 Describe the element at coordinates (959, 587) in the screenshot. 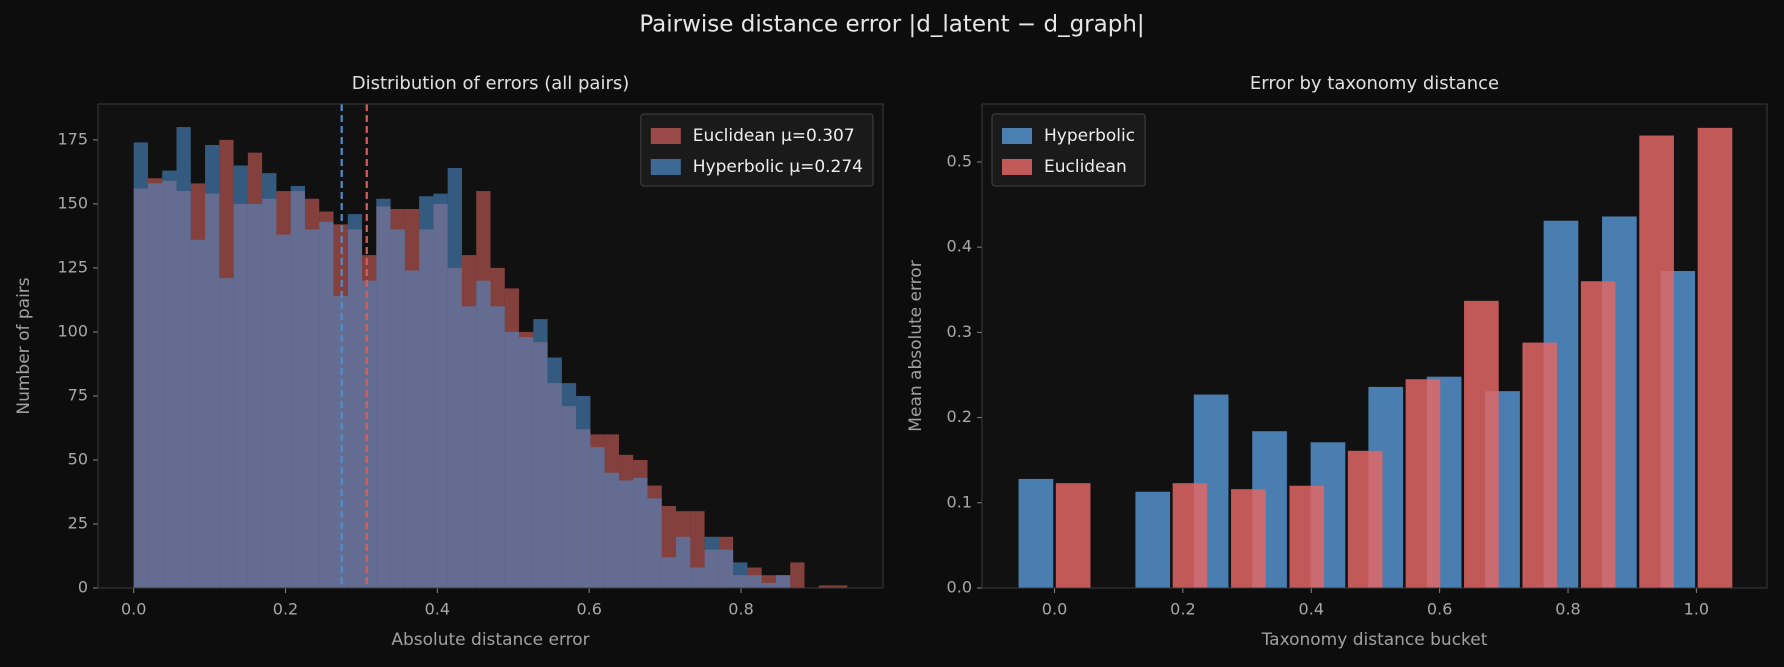

I see `y-tick-label: 0.0` at that location.